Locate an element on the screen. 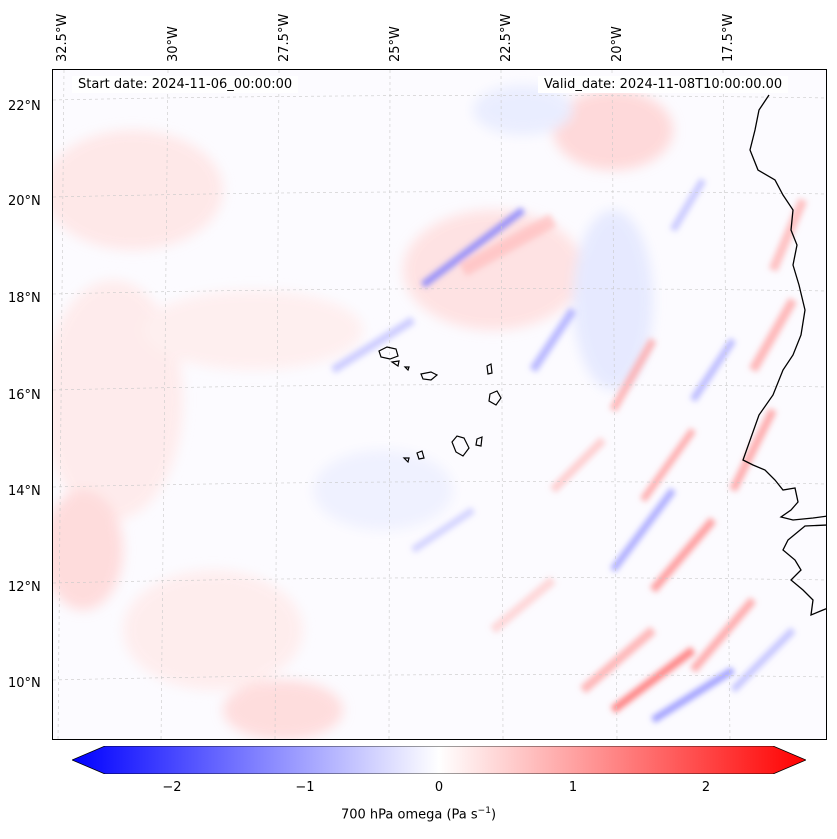 This screenshot has height=839, width=837. africa-coastline is located at coordinates (784, 307).